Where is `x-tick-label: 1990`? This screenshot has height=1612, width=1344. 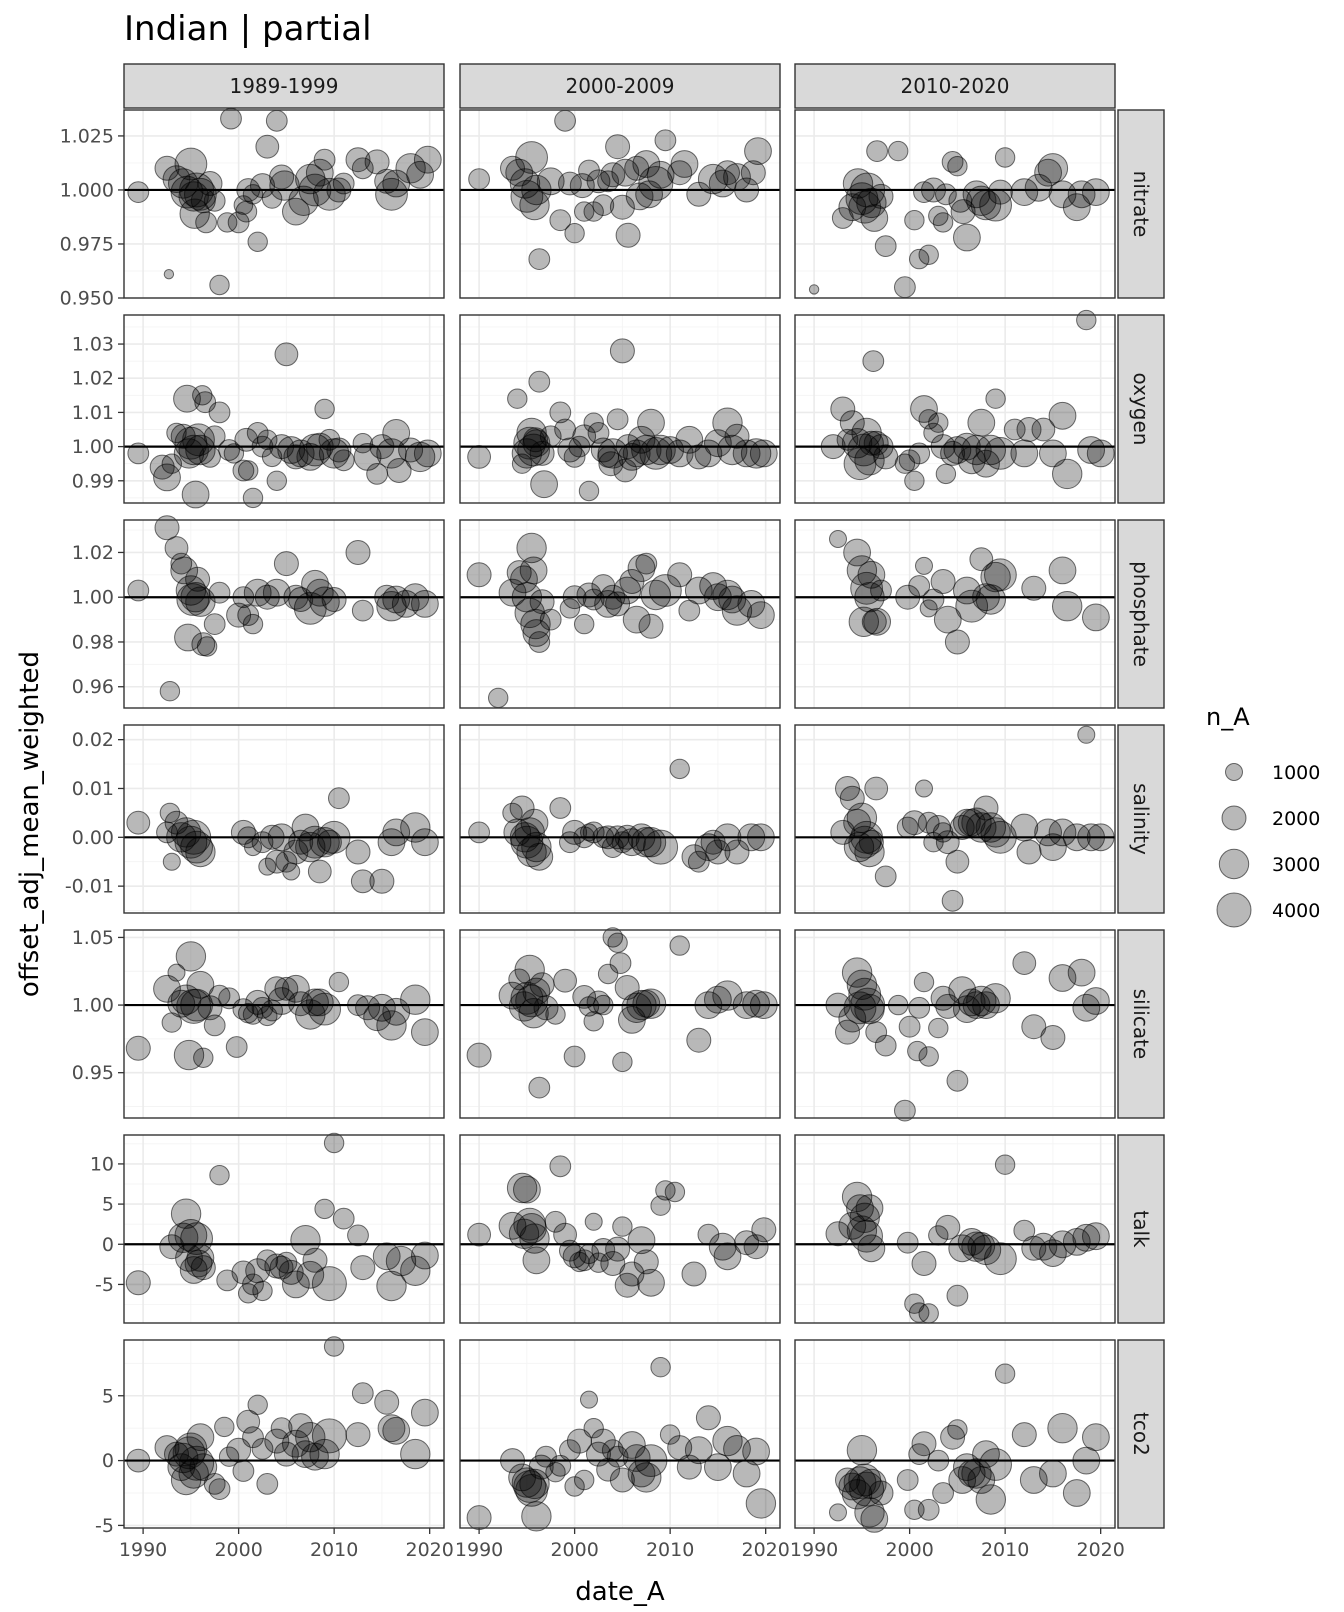 x-tick-label: 1990 is located at coordinates (143, 1550).